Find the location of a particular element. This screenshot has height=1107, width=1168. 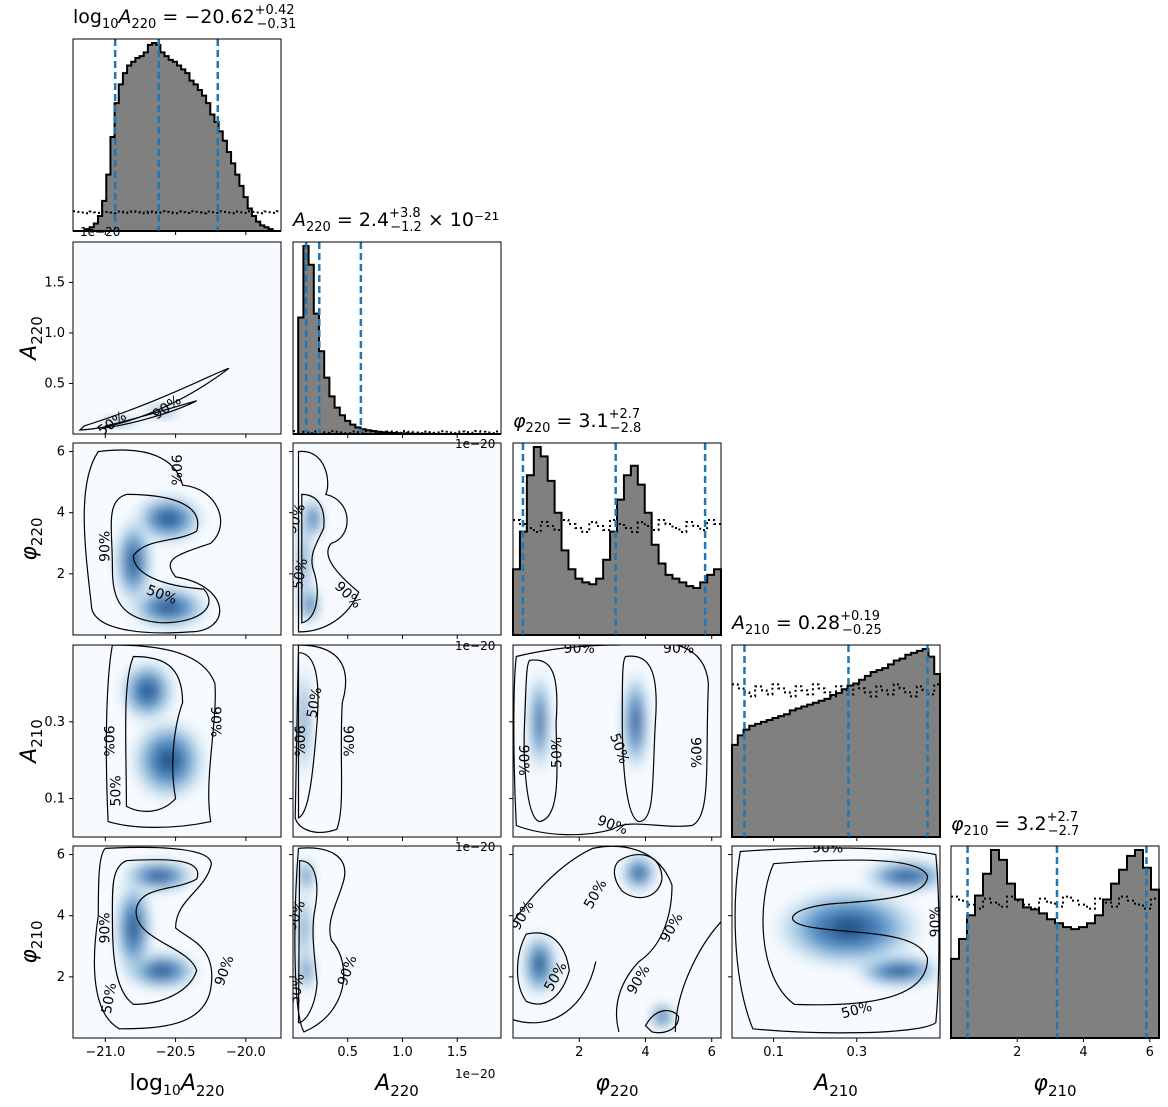

panel-background is located at coordinates (177, 338).